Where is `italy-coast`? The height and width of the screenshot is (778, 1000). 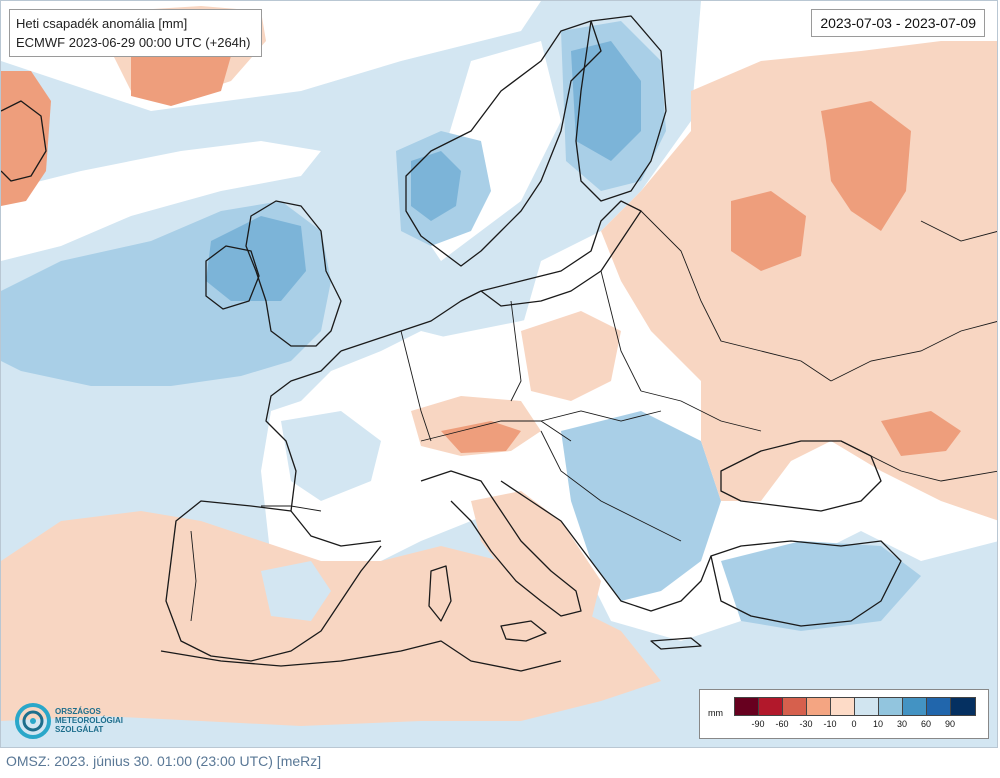
italy-coast is located at coordinates (501, 543).